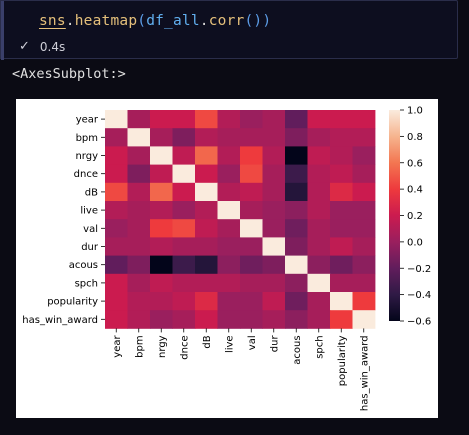 The width and height of the screenshot is (469, 435). I want to click on y-tick-label: live, so click(89, 211).